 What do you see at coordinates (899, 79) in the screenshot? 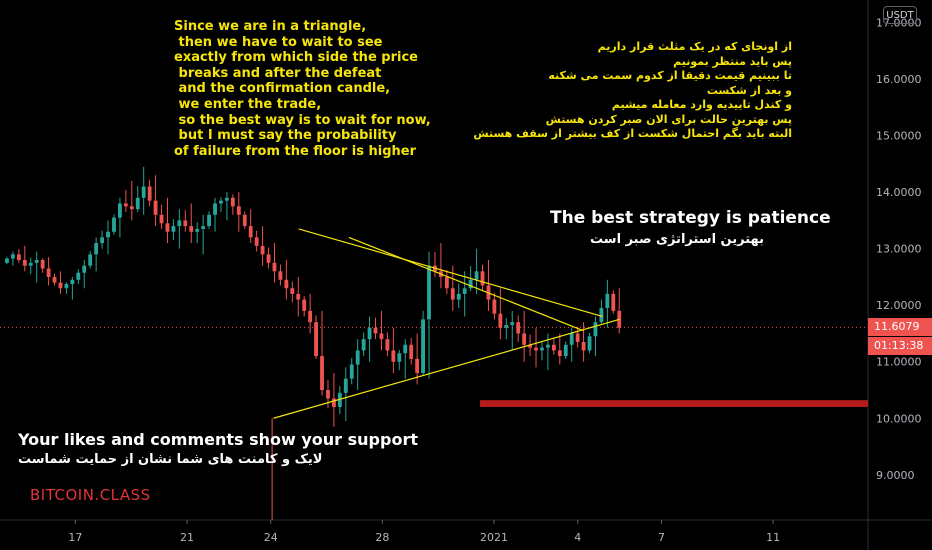
I see `y-tick-label: 16.0000` at bounding box center [899, 79].